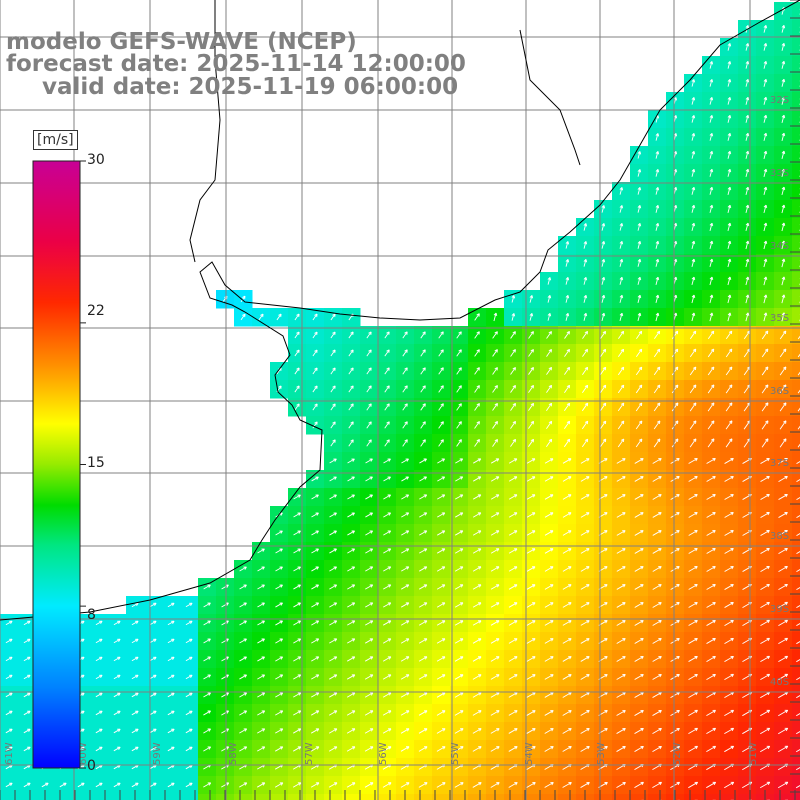 The height and width of the screenshot is (800, 800). What do you see at coordinates (779, 463) in the screenshot?
I see `lat-label: 37S` at bounding box center [779, 463].